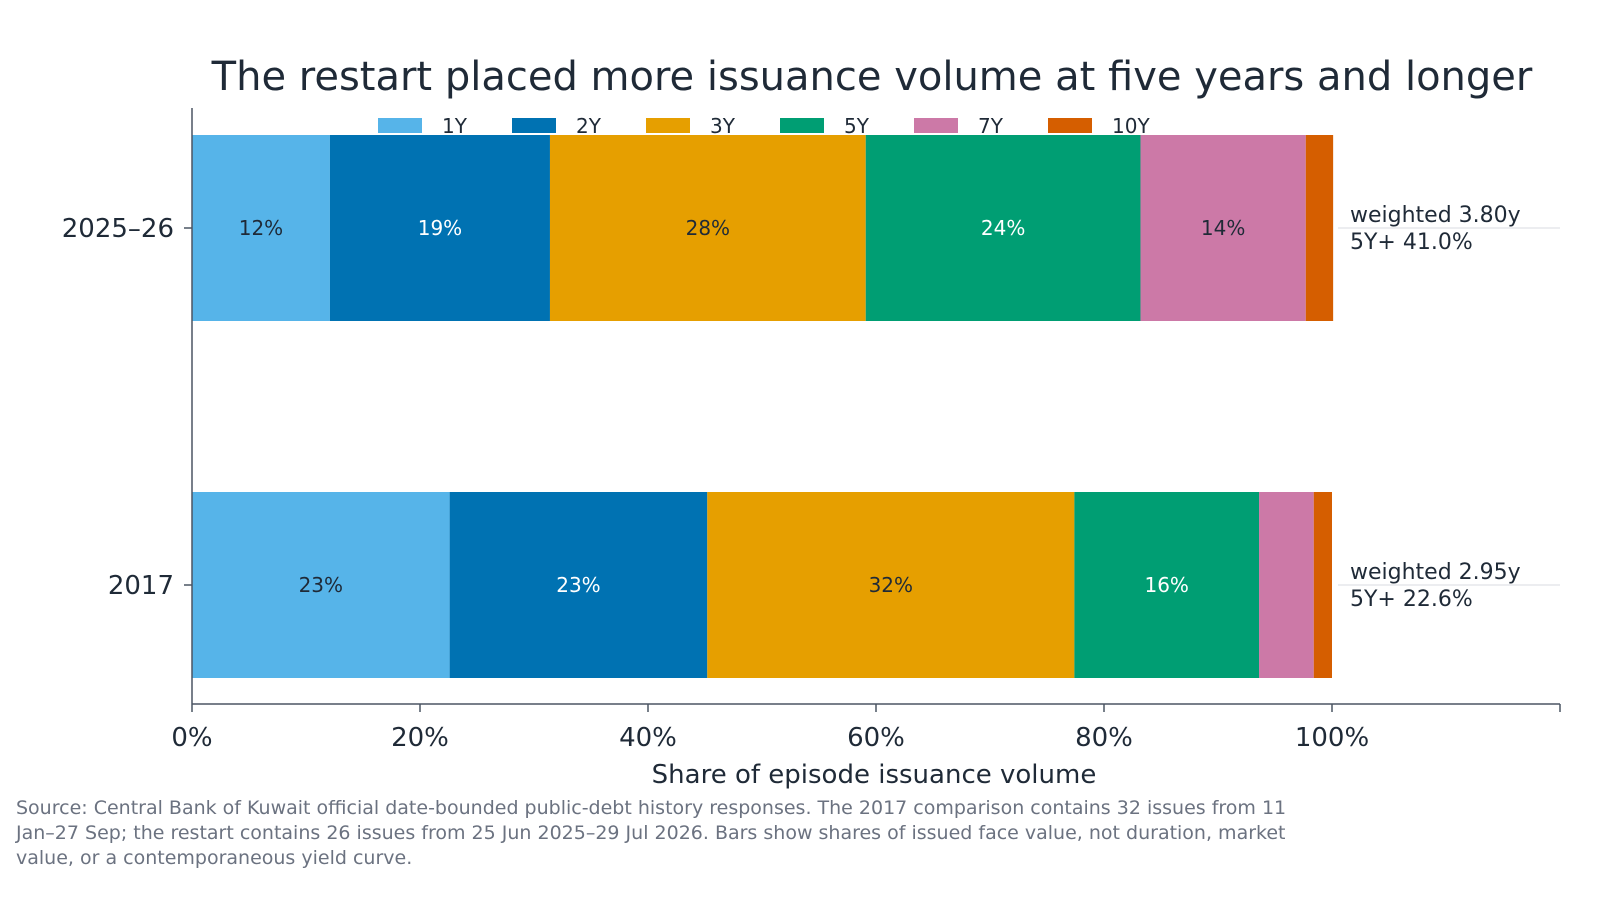 The width and height of the screenshot is (1600, 900). What do you see at coordinates (1411, 242) in the screenshot?
I see `annotation-text: 5Y+ 41.0%` at bounding box center [1411, 242].